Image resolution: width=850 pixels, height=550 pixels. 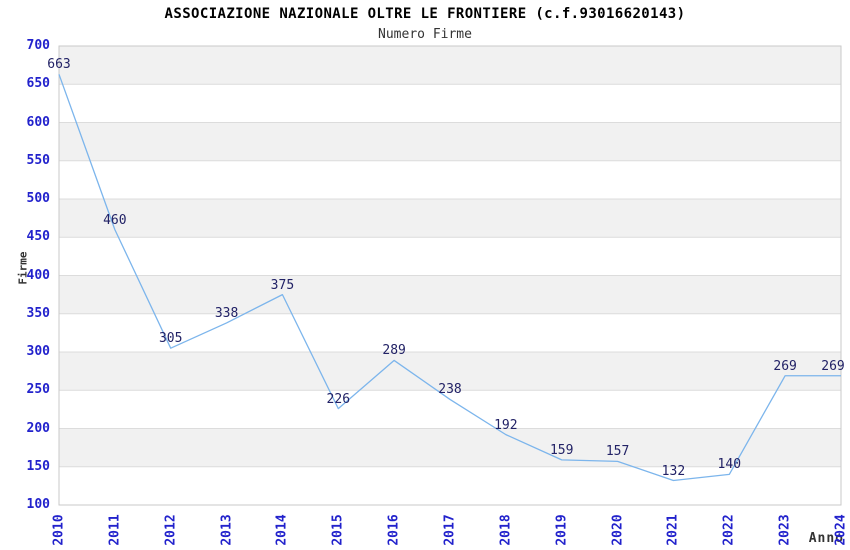 What do you see at coordinates (115, 530) in the screenshot?
I see `x-tick-label: 2011` at bounding box center [115, 530].